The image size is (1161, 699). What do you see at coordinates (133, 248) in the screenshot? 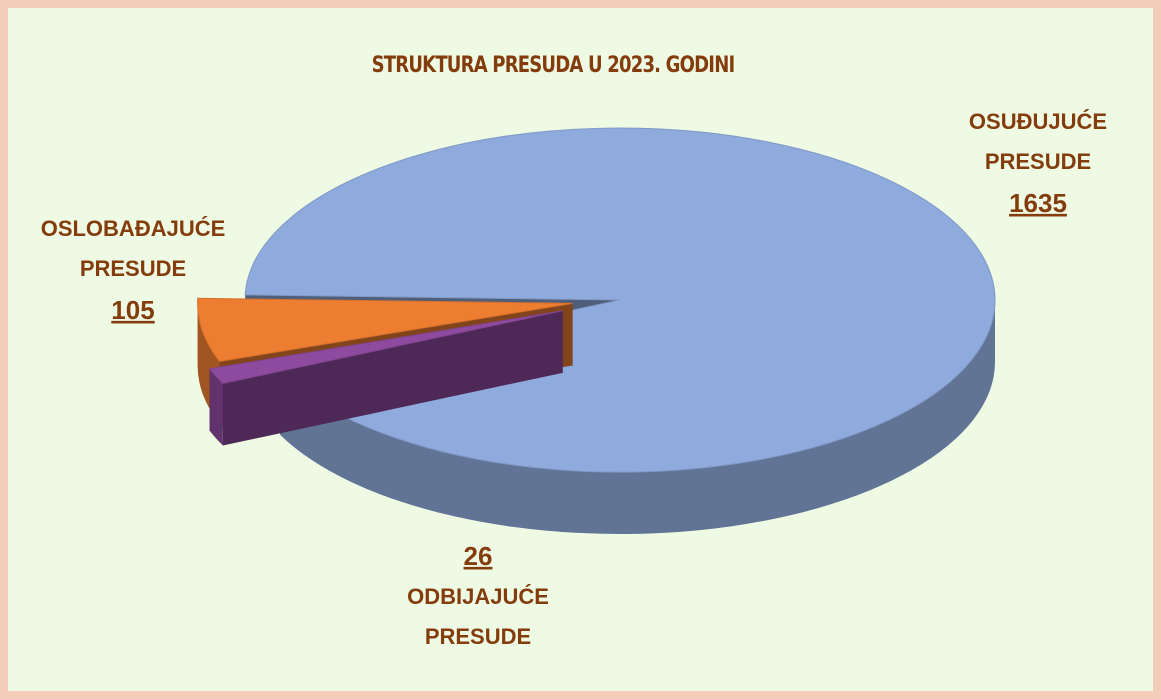
I see `slice-label: OSLOBAĐAJUĆE PRESUDE` at bounding box center [133, 248].